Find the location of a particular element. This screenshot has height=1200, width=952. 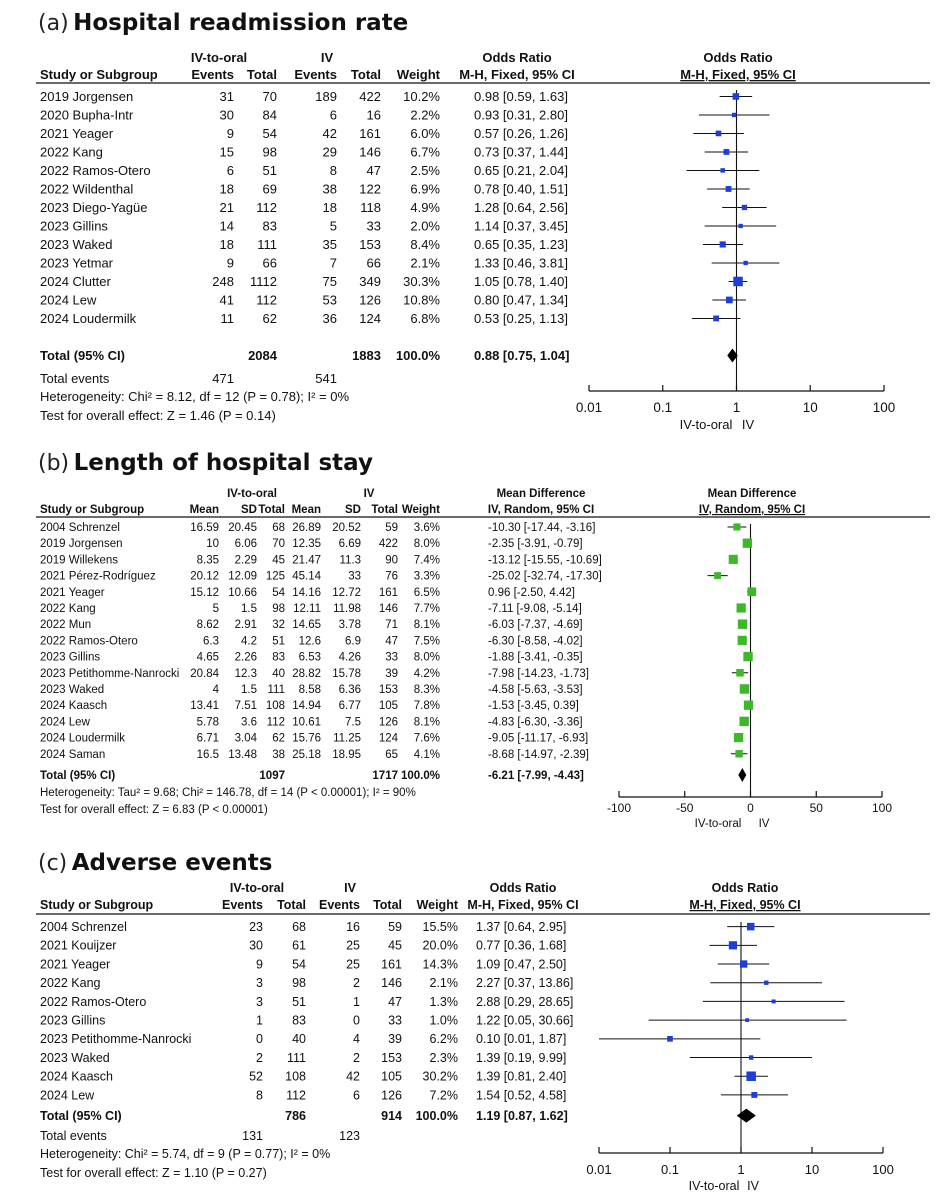

mean-1: 20.12 is located at coordinates (204, 577).